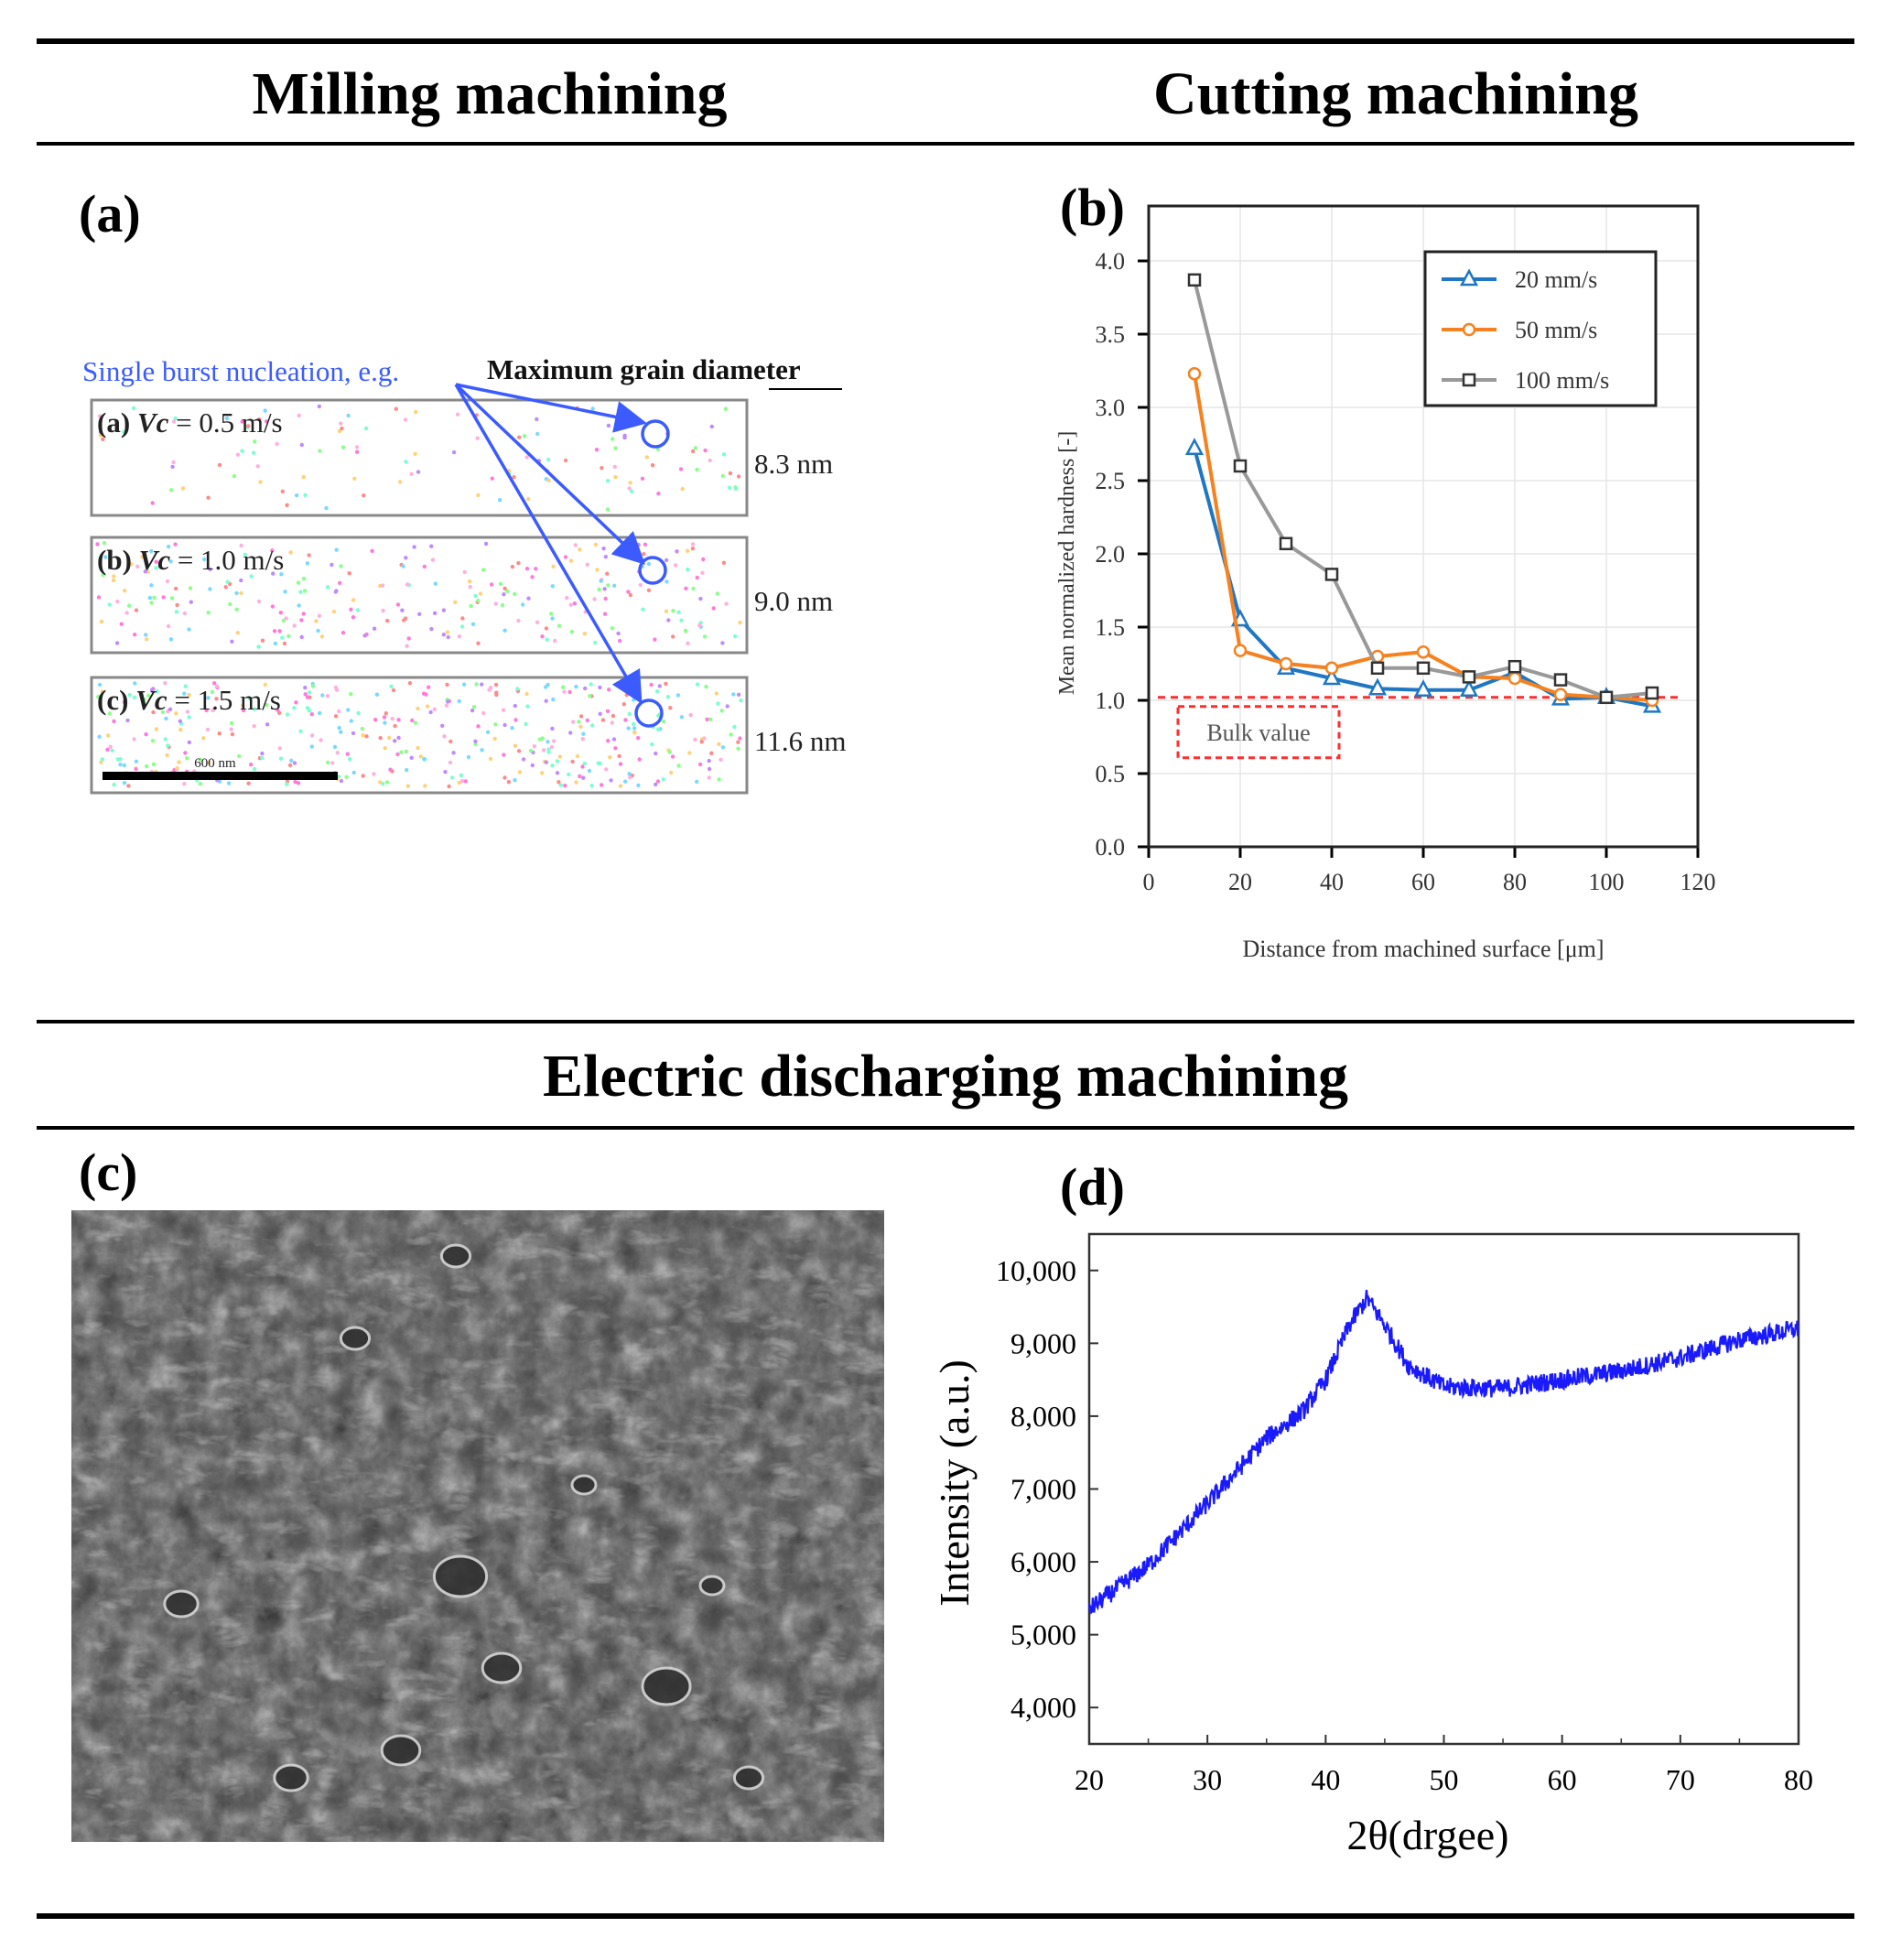 The width and height of the screenshot is (1891, 1960). I want to click on arrow-b, so click(550, 474).